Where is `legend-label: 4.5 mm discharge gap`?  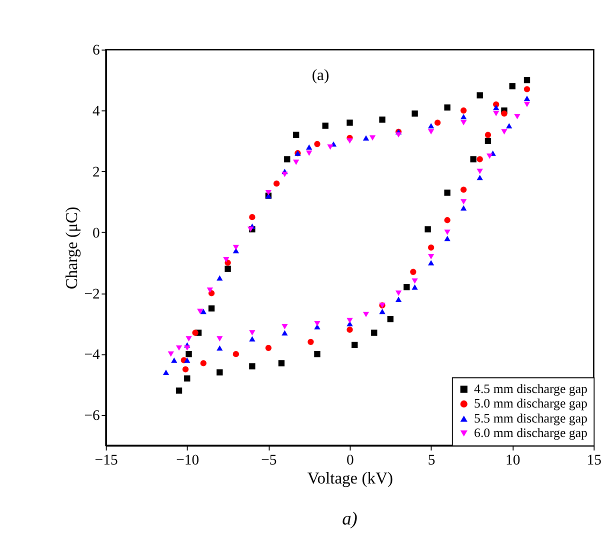 legend-label: 4.5 mm discharge gap is located at coordinates (531, 389).